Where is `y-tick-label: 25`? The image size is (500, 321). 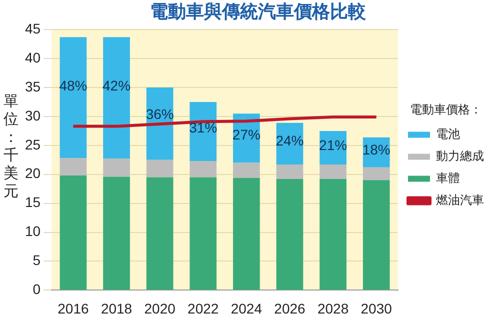 y-tick-label: 25 is located at coordinates (32, 144).